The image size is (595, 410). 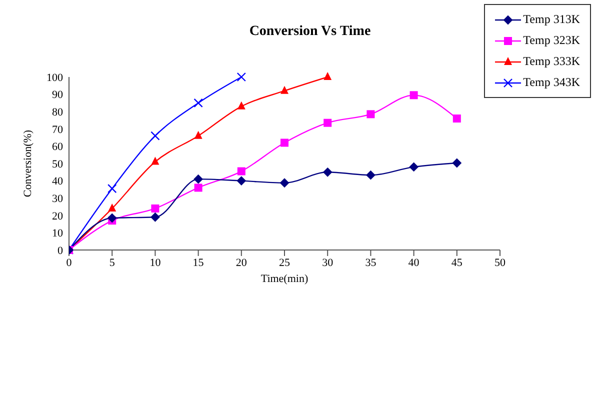 I want to click on x-tick-label: 15, so click(x=198, y=262).